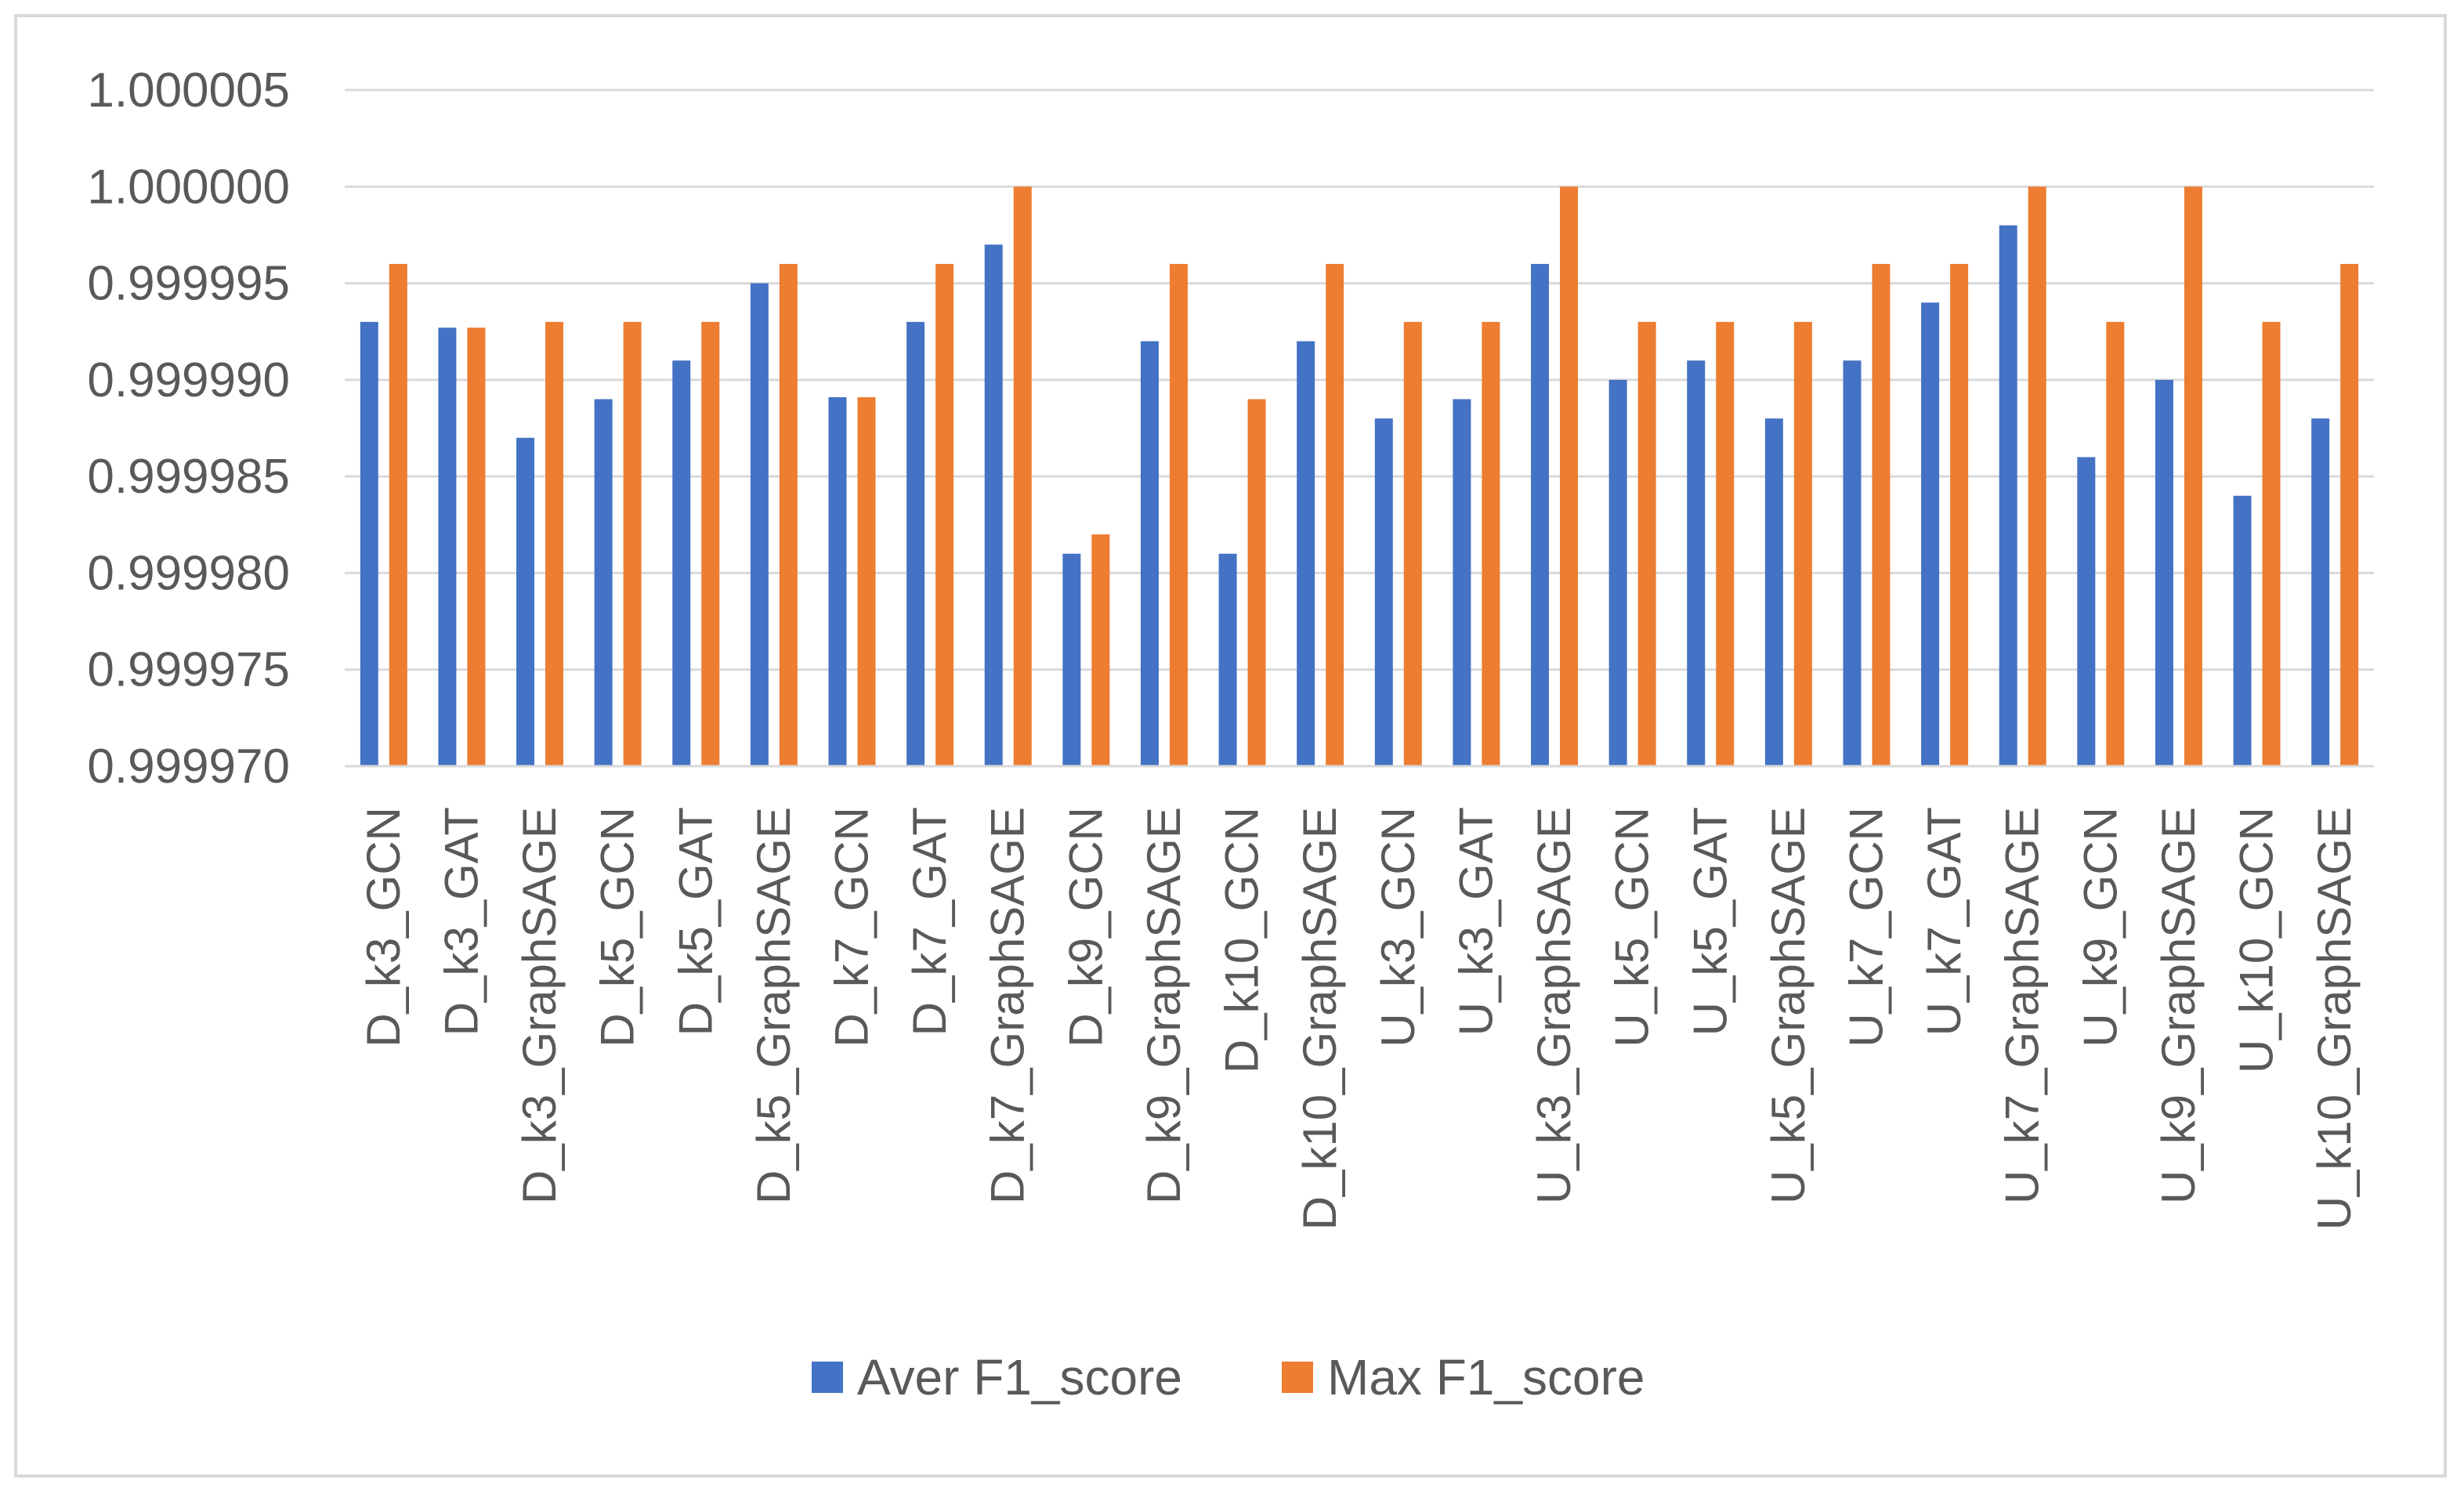  What do you see at coordinates (1788, 1006) in the screenshot?
I see `x-category-label: U_k5_GraphSAGE` at bounding box center [1788, 1006].